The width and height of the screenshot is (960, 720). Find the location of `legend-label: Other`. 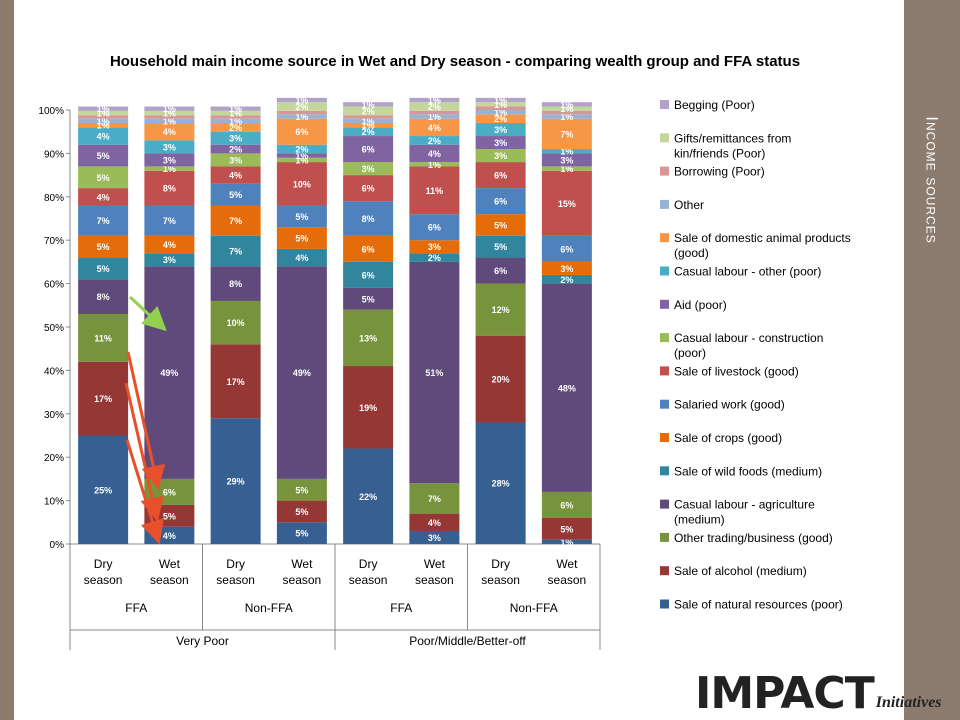

legend-label: Other is located at coordinates (689, 205).